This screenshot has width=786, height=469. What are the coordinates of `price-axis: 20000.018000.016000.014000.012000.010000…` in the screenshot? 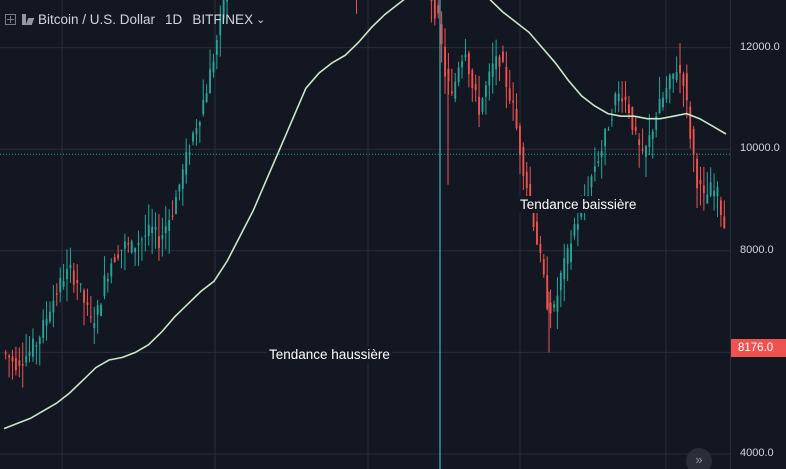 It's located at (758, 234).